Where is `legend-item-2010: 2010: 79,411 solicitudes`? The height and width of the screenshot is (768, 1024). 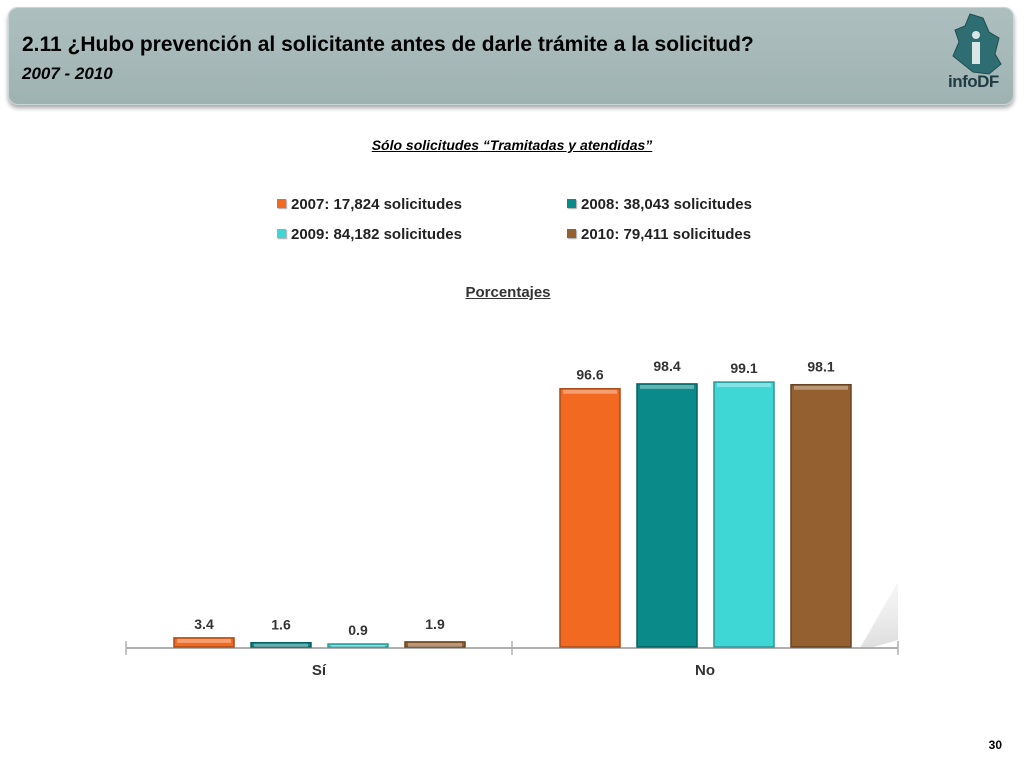
legend-item-2010: 2010: 79,411 solicitudes is located at coordinates (659, 234).